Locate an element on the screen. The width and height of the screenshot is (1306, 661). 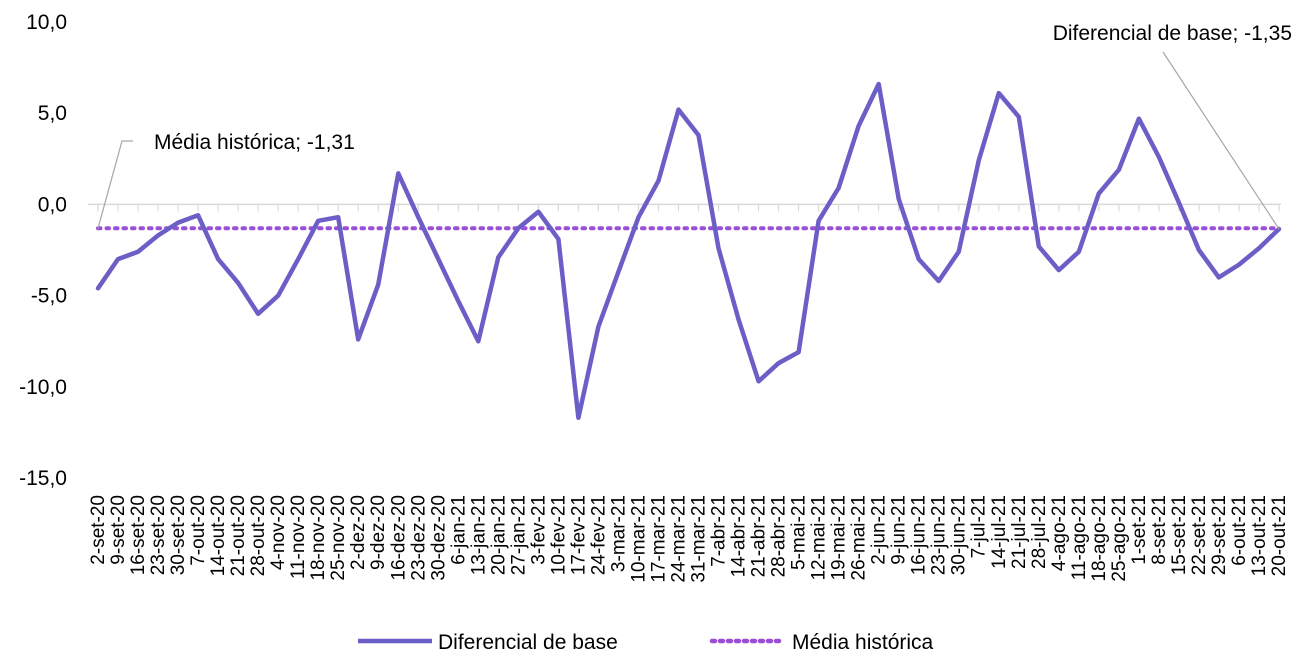
x-tick-label: 21-out-20 is located at coordinates (238, 535).